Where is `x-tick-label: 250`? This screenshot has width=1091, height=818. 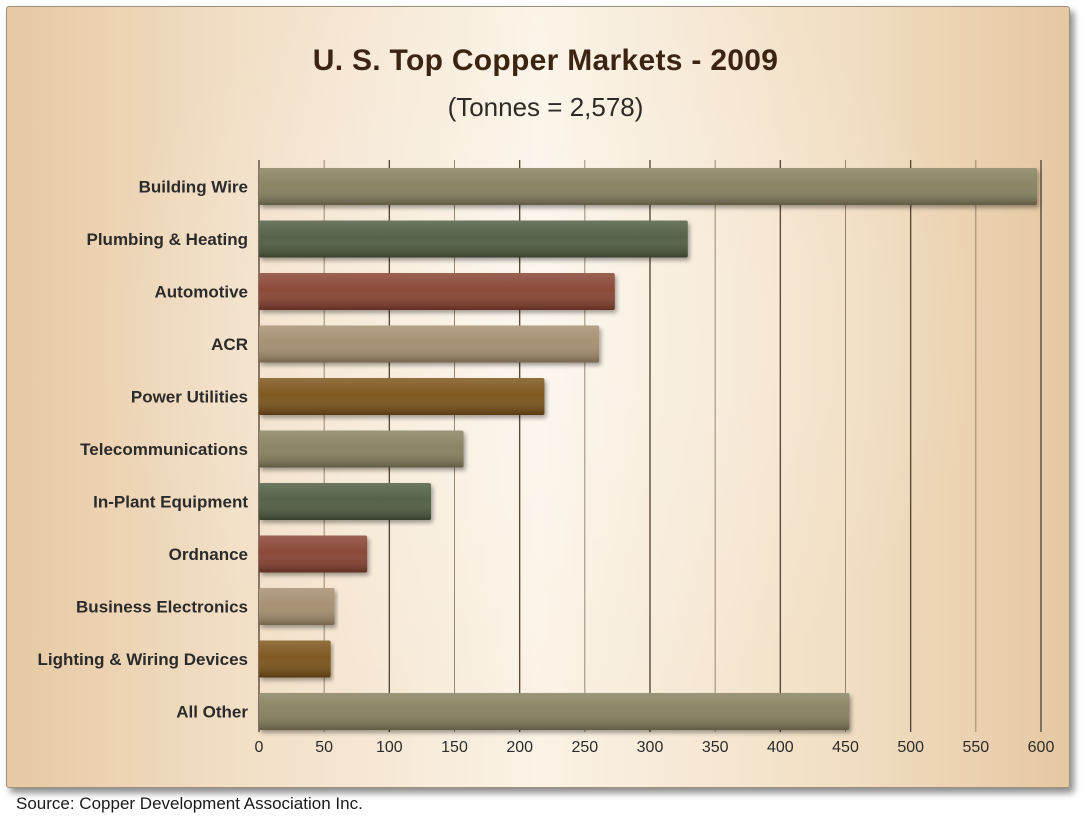
x-tick-label: 250 is located at coordinates (584, 747).